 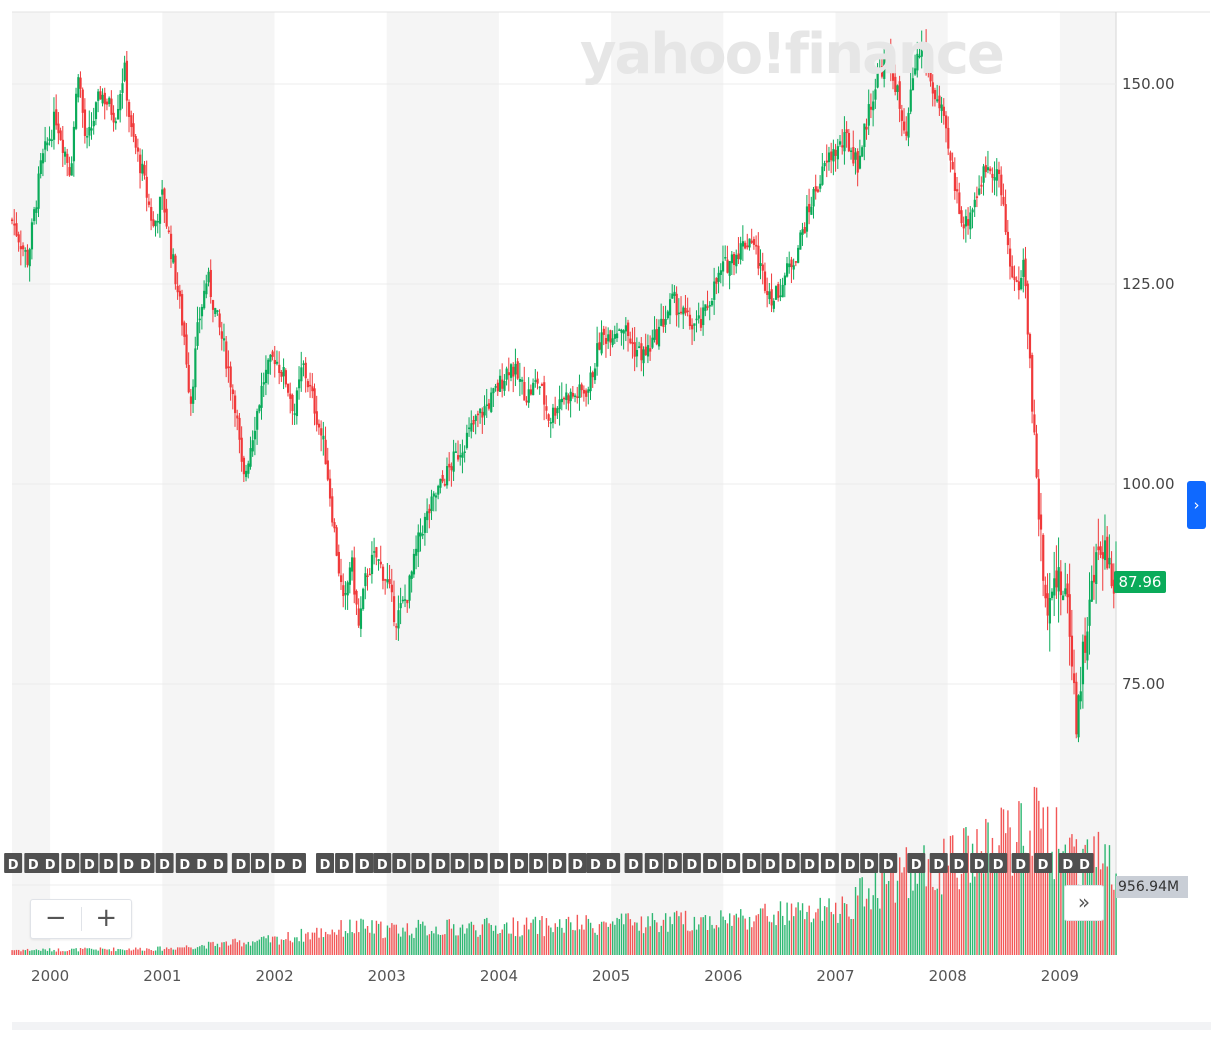 What do you see at coordinates (1084, 903) in the screenshot?
I see `scroll-right-button: »` at bounding box center [1084, 903].